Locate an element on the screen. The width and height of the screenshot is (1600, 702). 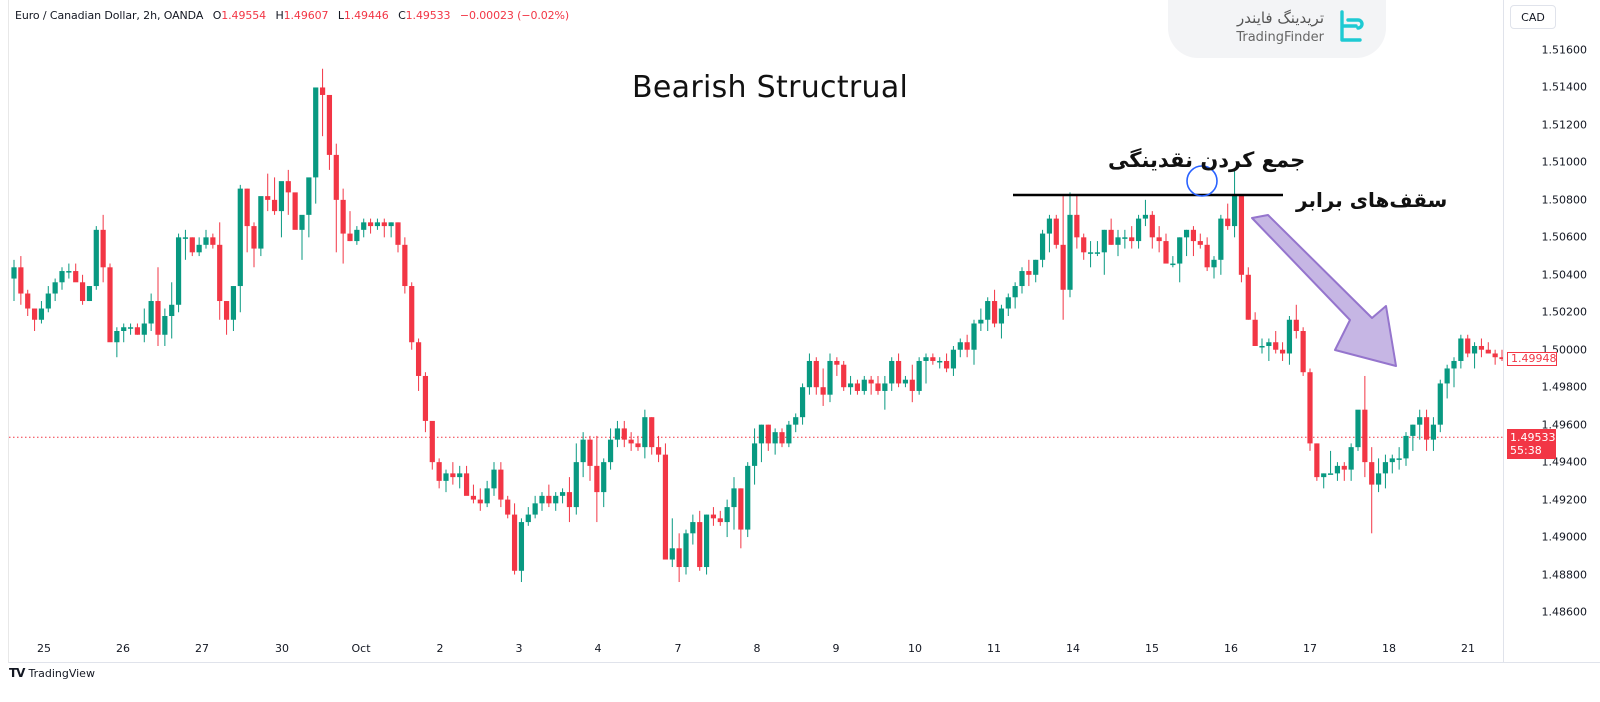
symbol-name: Euro / Canadian Dollar, 2h, OANDA is located at coordinates (109, 15).